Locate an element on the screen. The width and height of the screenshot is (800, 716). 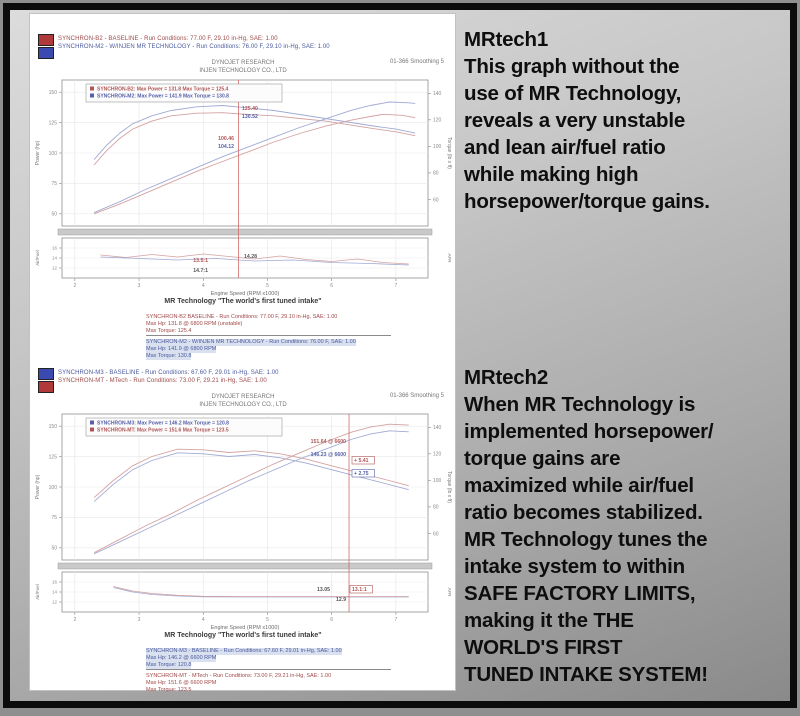
annotation-line: Max Torque: 123.5 is located at coordinates (169, 690).